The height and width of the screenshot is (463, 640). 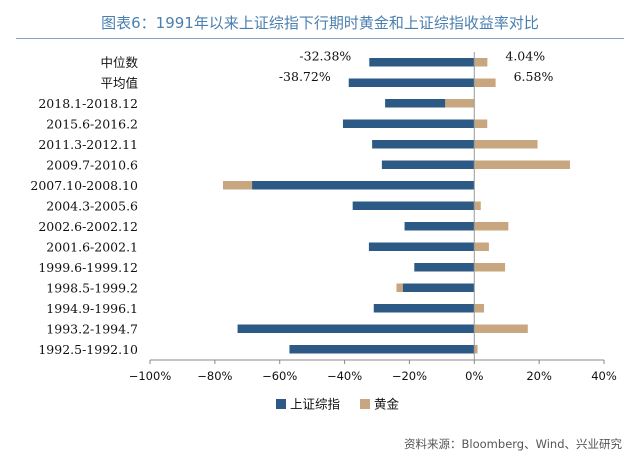 What do you see at coordinates (92, 287) in the screenshot?
I see `category-label: 1998.5-1999.2` at bounding box center [92, 287].